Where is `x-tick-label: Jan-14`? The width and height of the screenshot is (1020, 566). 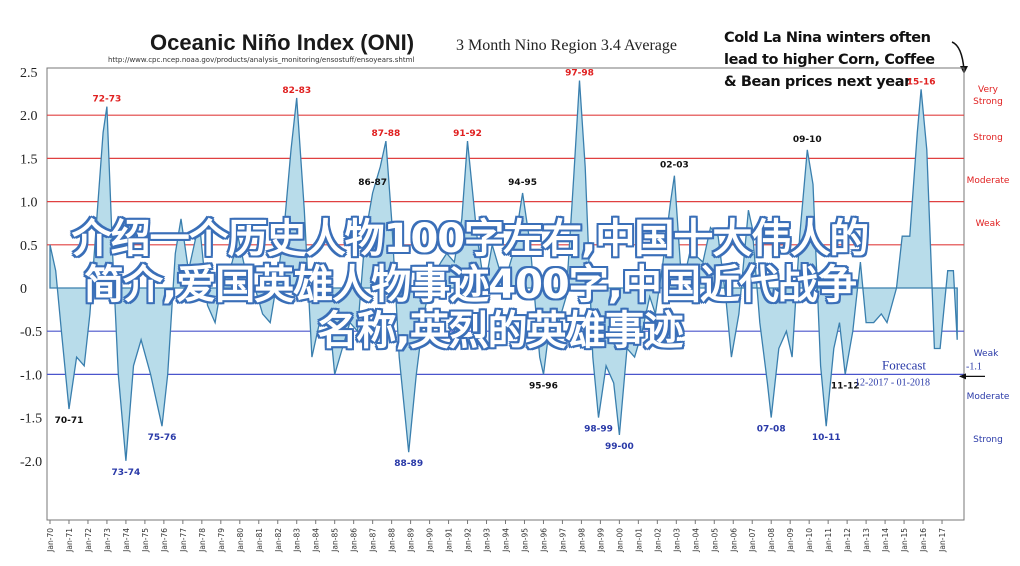
x-tick-label: Jan-14 is located at coordinates (885, 540).